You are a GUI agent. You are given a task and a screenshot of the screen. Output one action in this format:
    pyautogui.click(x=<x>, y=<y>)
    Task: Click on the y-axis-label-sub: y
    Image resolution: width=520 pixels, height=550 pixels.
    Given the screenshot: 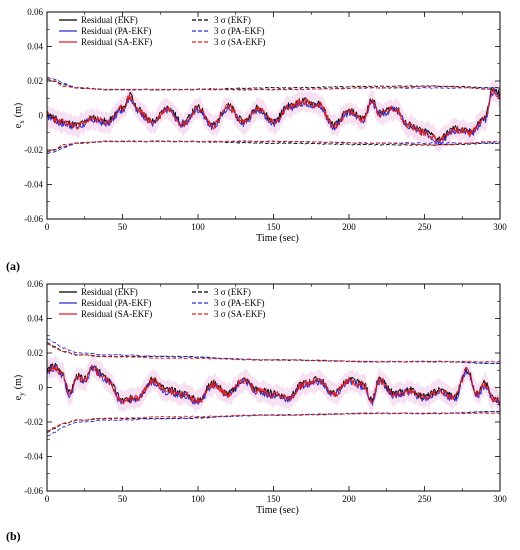 What is the action you would take?
    pyautogui.click(x=22, y=394)
    